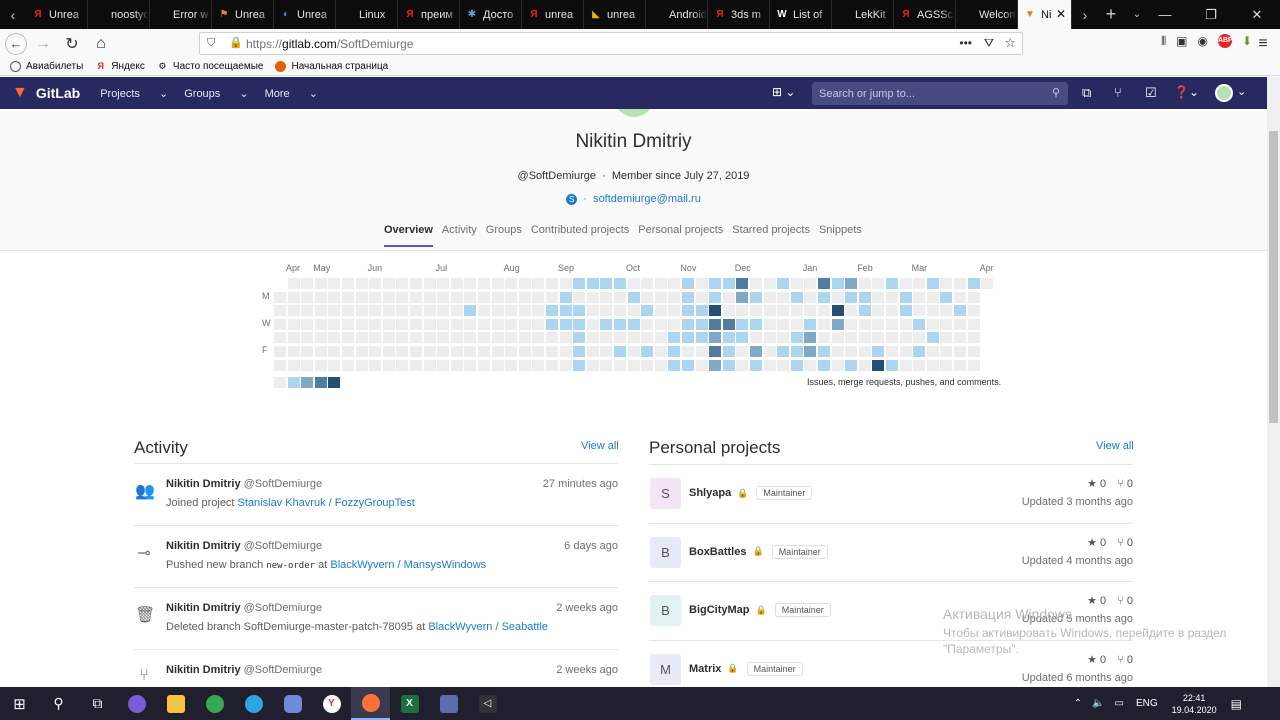 The width and height of the screenshot is (1280, 720). What do you see at coordinates (1078, 703) in the screenshot?
I see `tray-overflow-icon: ⌃` at bounding box center [1078, 703].